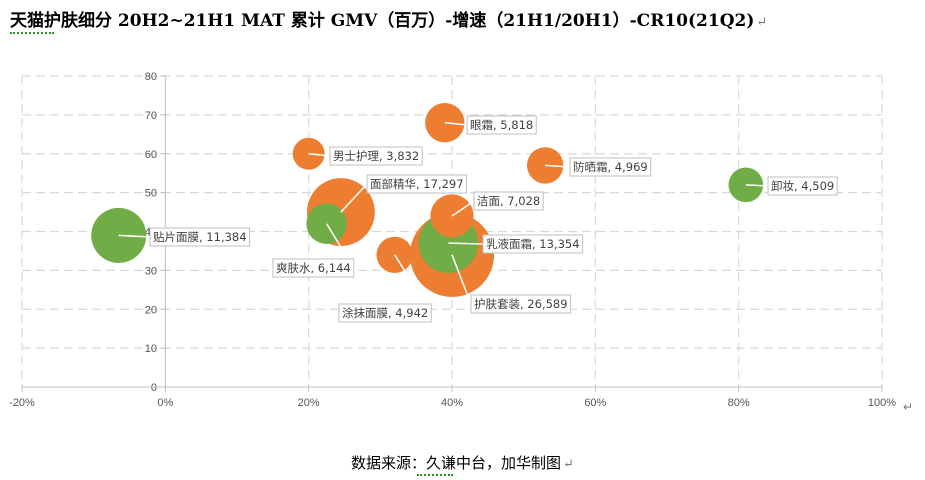 The height and width of the screenshot is (480, 925). I want to click on data-label: 贴片面膜, 11,384, so click(184, 237).